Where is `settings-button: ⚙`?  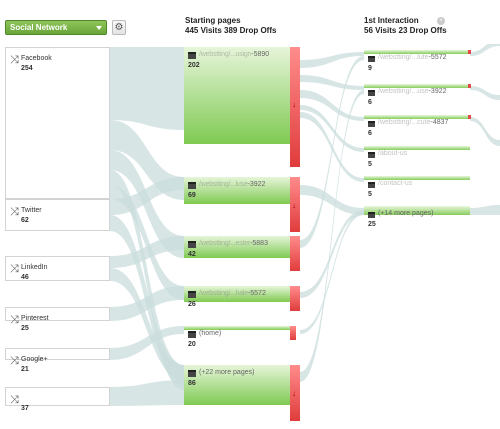
settings-button: ⚙ is located at coordinates (119, 27).